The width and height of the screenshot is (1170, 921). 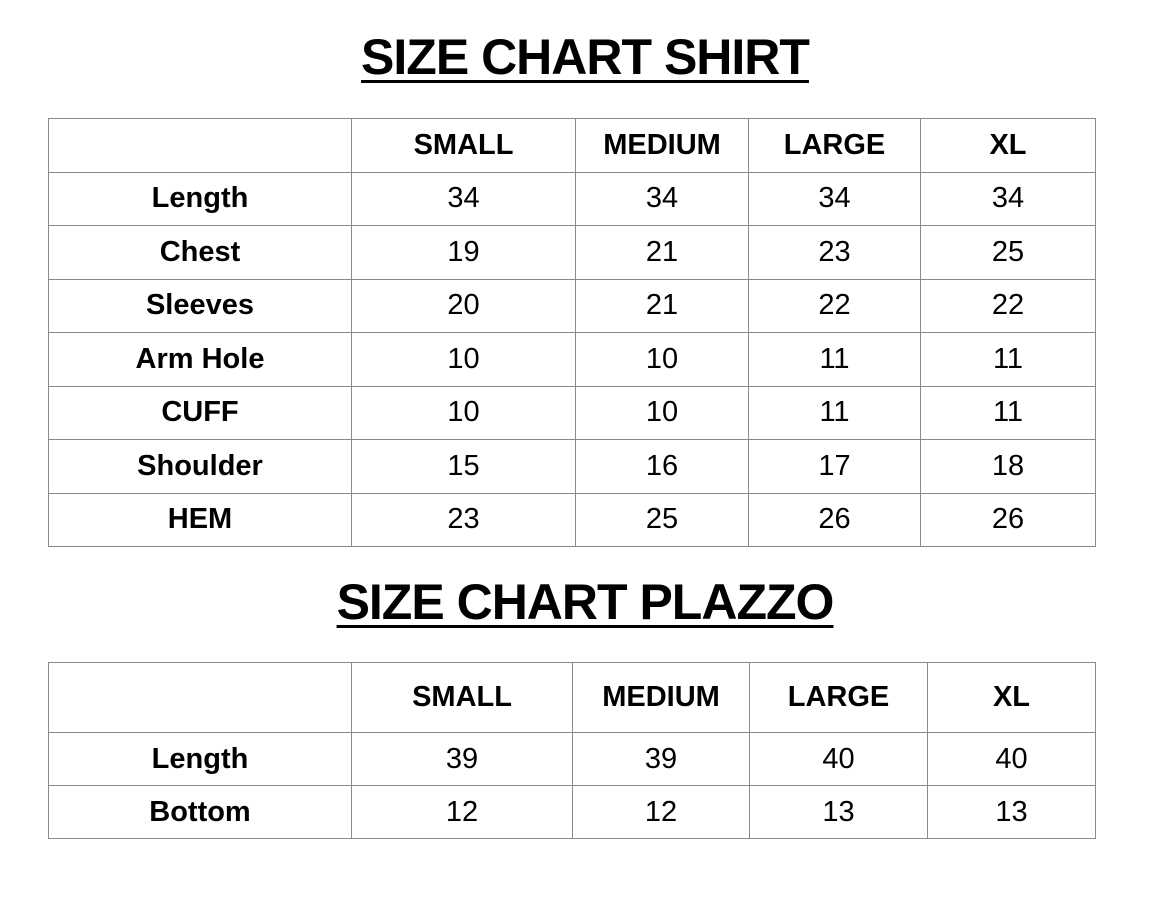 What do you see at coordinates (200, 359) in the screenshot?
I see `row-label: Arm Hole` at bounding box center [200, 359].